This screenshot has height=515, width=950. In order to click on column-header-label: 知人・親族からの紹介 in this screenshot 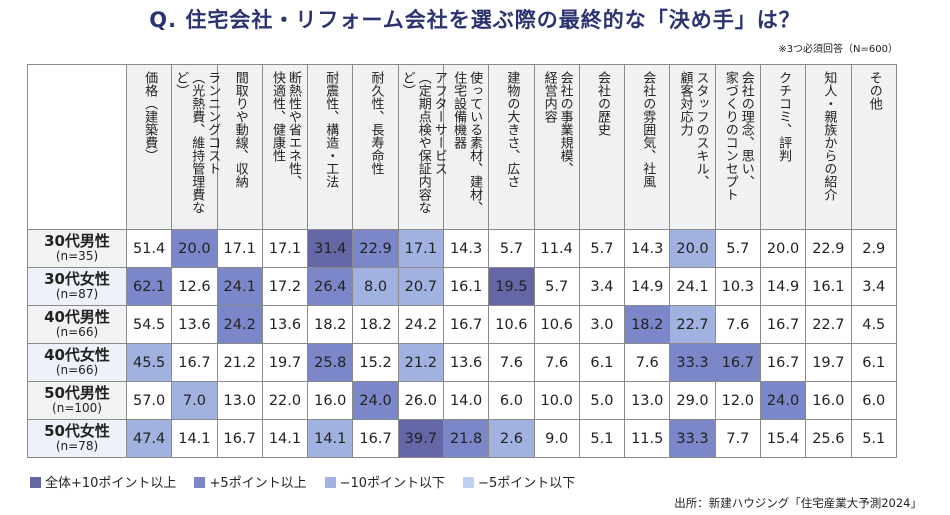, I will do `click(829, 136)`.